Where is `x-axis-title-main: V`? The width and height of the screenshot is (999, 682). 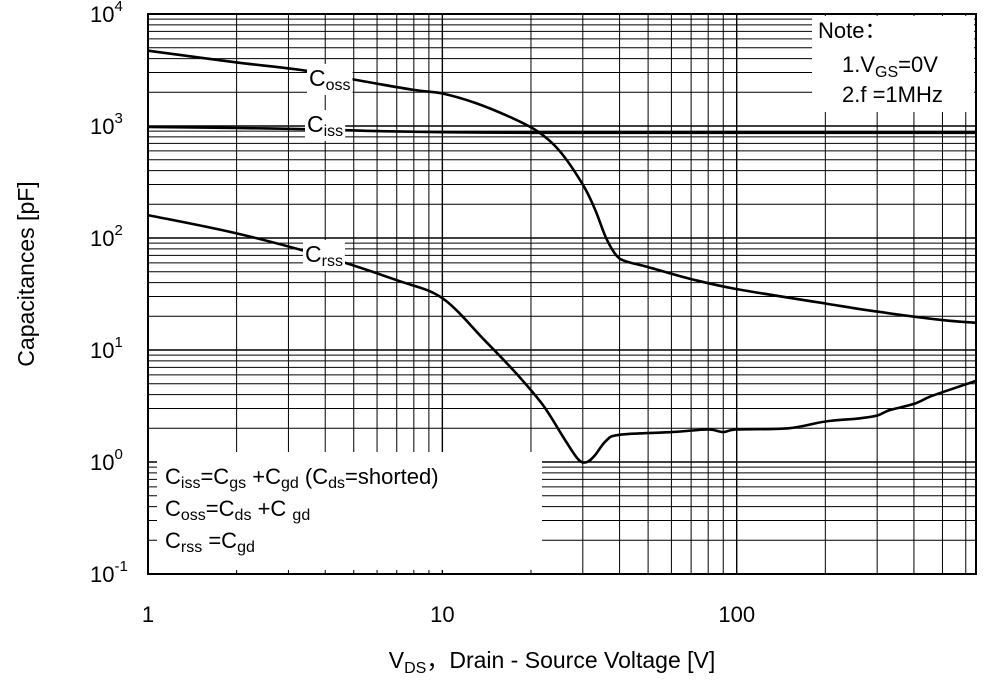
x-axis-title-main: V is located at coordinates (397, 660).